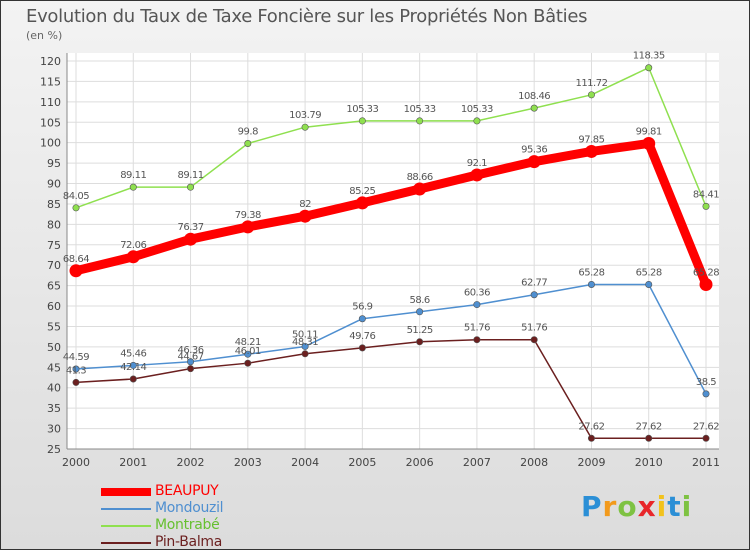 Image resolution: width=750 pixels, height=552 pixels. What do you see at coordinates (54, 163) in the screenshot?
I see `y-tick-label: 95` at bounding box center [54, 163].